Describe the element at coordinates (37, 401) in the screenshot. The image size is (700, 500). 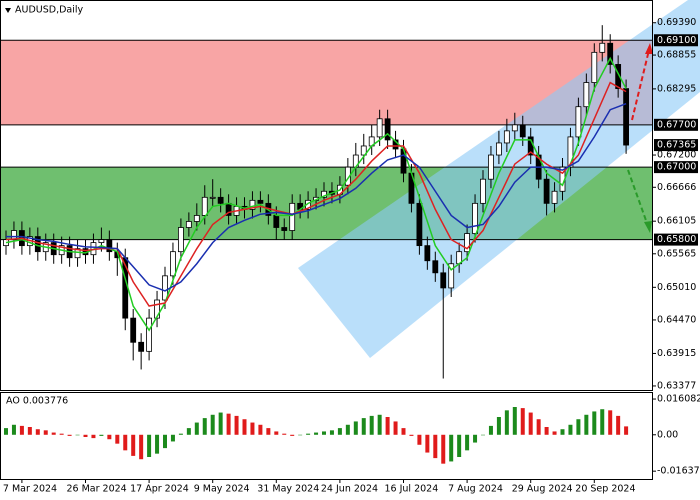
I see `ao-label: AO 0.003776` at that location.